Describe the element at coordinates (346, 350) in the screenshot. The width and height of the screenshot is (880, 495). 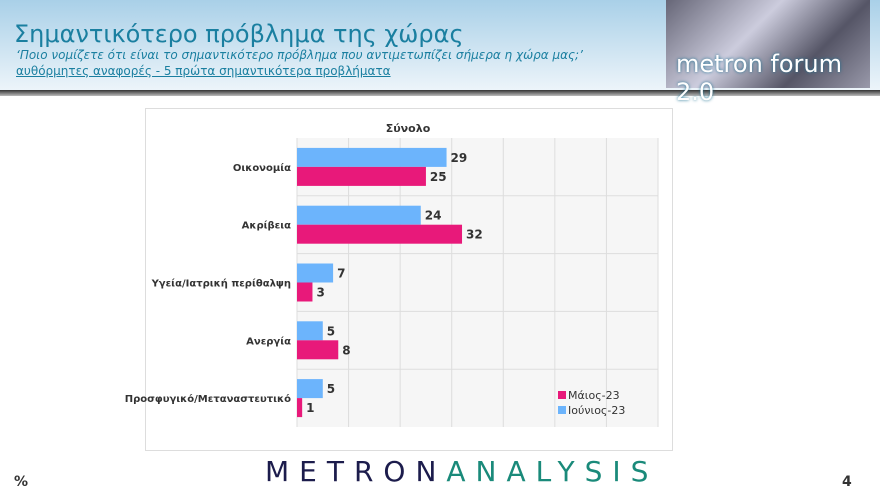
I see `data-label: 8` at that location.